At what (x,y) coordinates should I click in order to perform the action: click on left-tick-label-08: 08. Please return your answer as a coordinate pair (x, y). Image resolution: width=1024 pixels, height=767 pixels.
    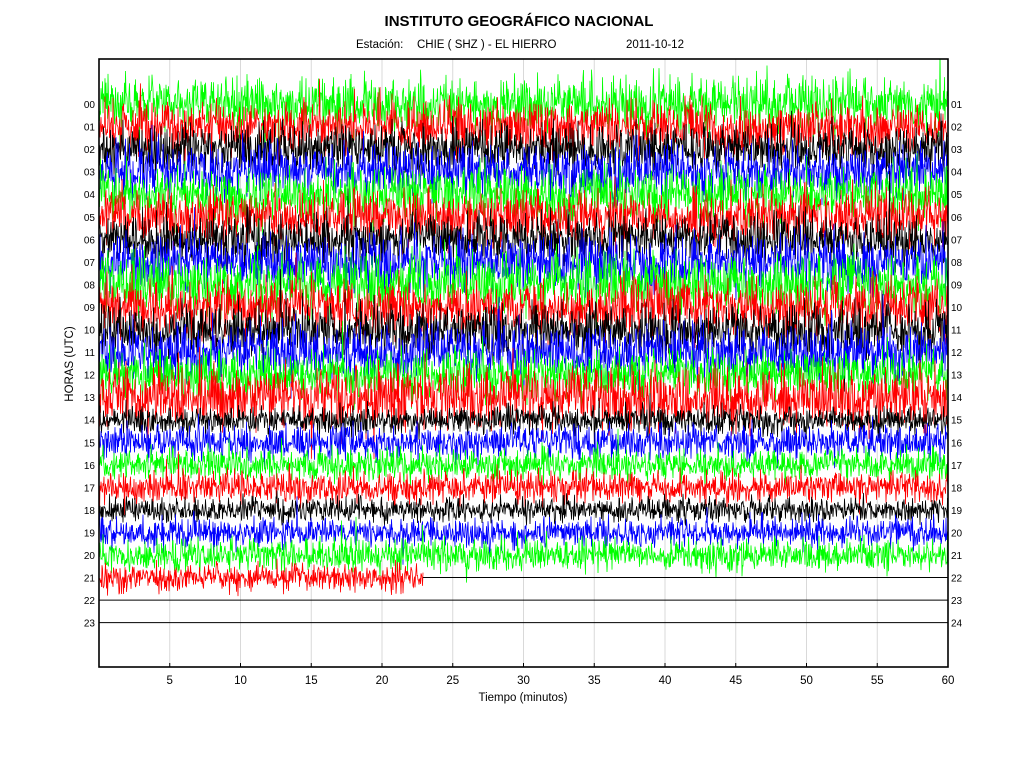
    Looking at the image, I should click on (90, 285).